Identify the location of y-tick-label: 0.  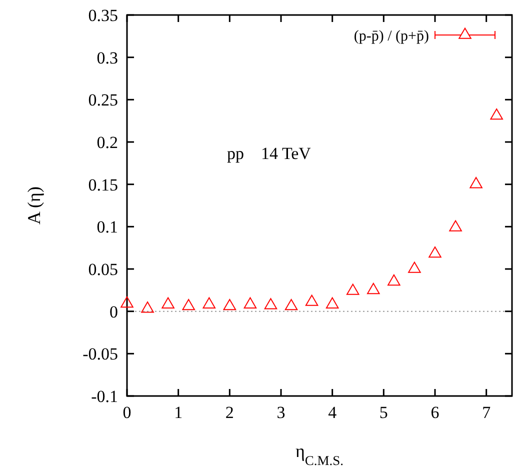
(114, 312).